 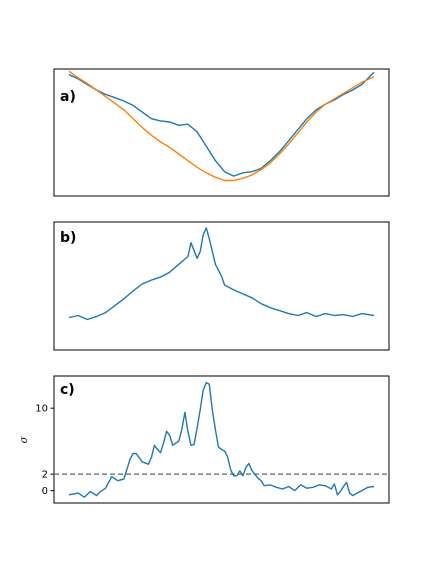 What do you see at coordinates (67, 390) in the screenshot?
I see `panel-c-label: c)` at bounding box center [67, 390].